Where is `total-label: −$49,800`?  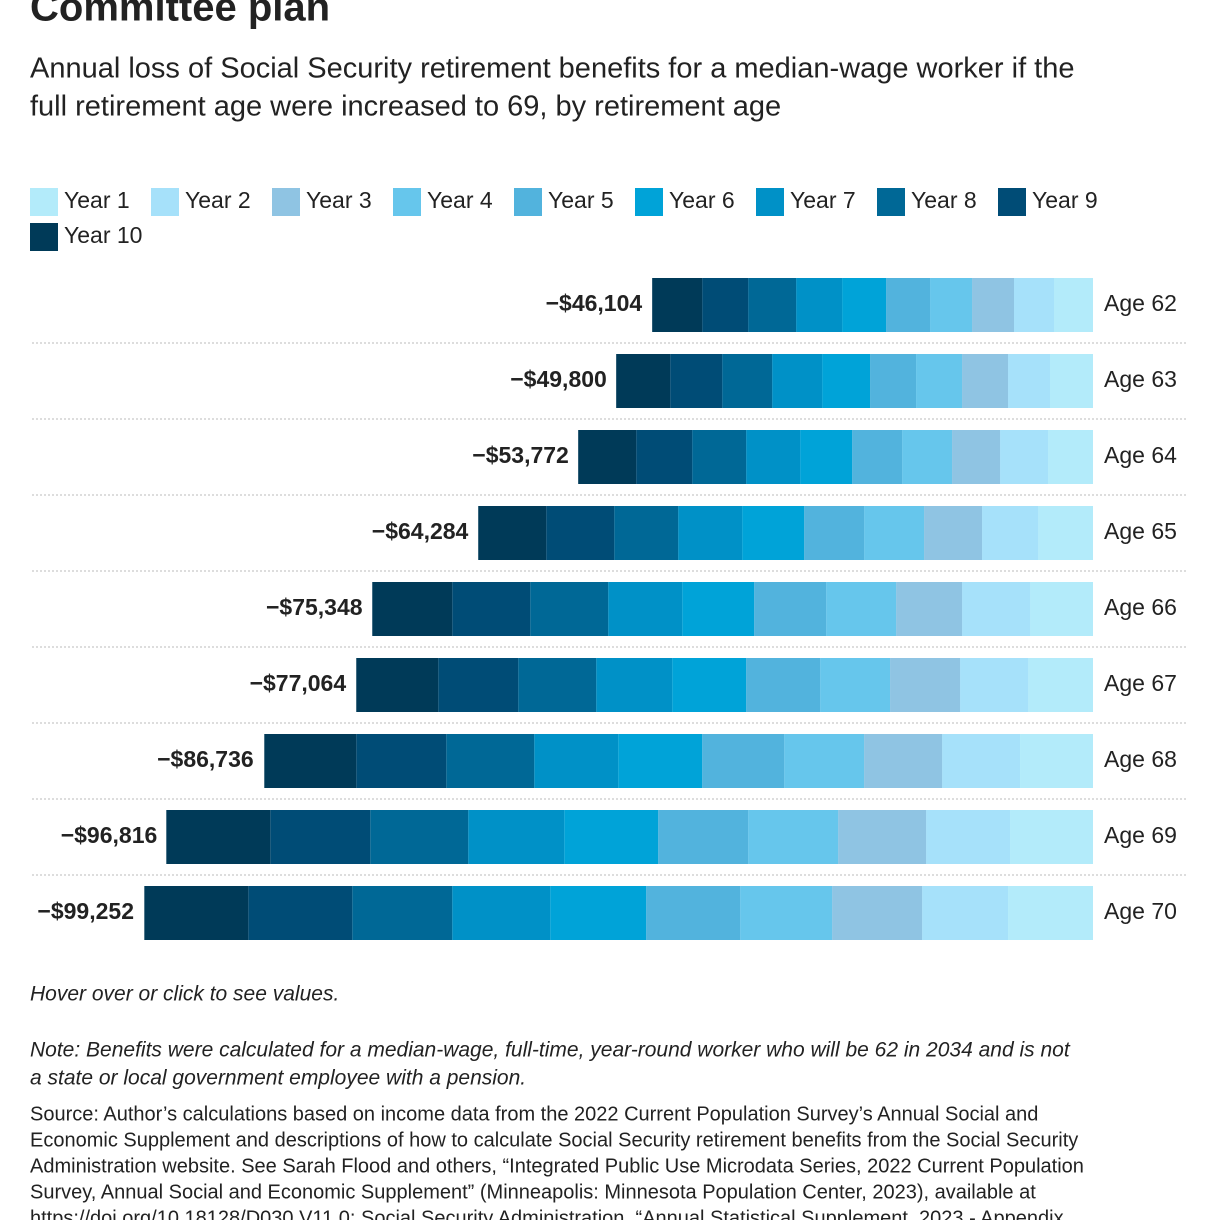 total-label: −$49,800 is located at coordinates (558, 379).